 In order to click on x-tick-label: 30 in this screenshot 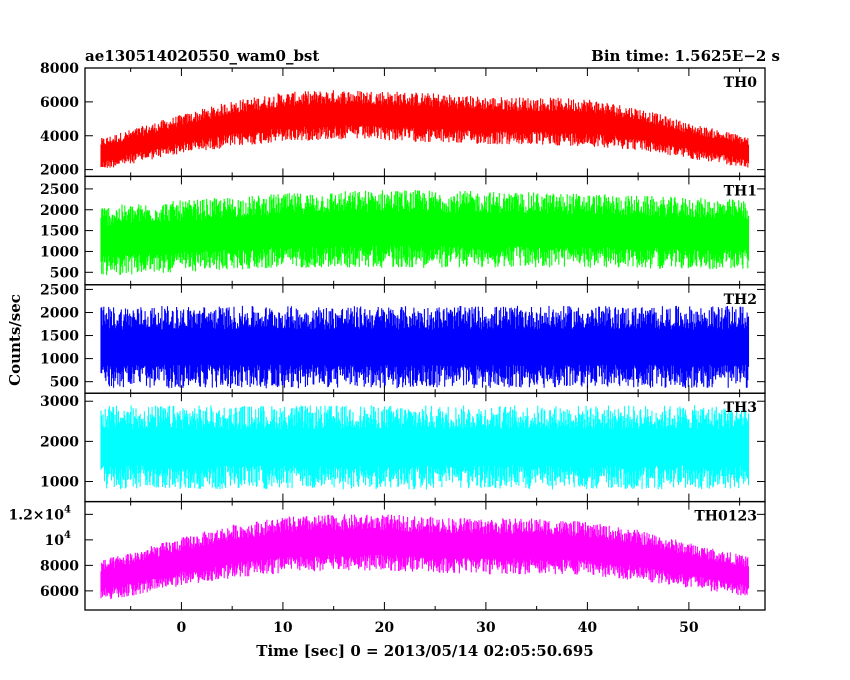, I will do `click(486, 628)`.